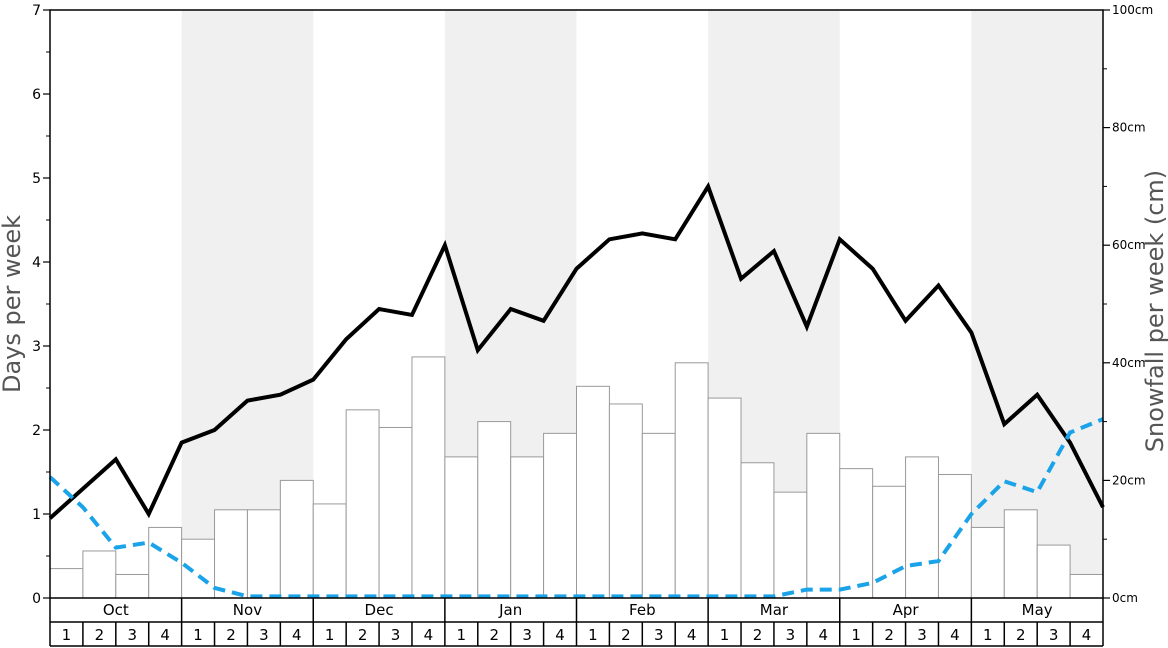  What do you see at coordinates (1128, 304) in the screenshot?
I see `right-y-axis: 0cm 20cm 40cm 60cm 80cm 100cm` at bounding box center [1128, 304].